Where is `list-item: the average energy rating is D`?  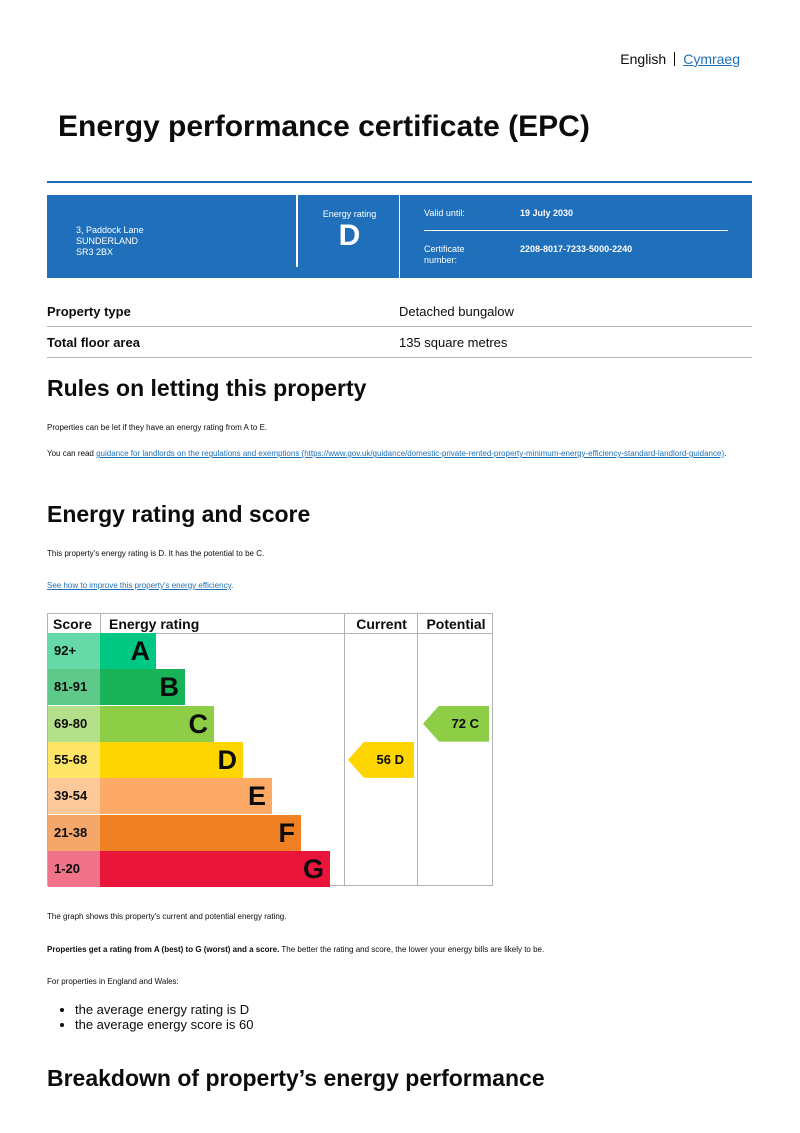
list-item: the average energy rating is D is located at coordinates (164, 1009).